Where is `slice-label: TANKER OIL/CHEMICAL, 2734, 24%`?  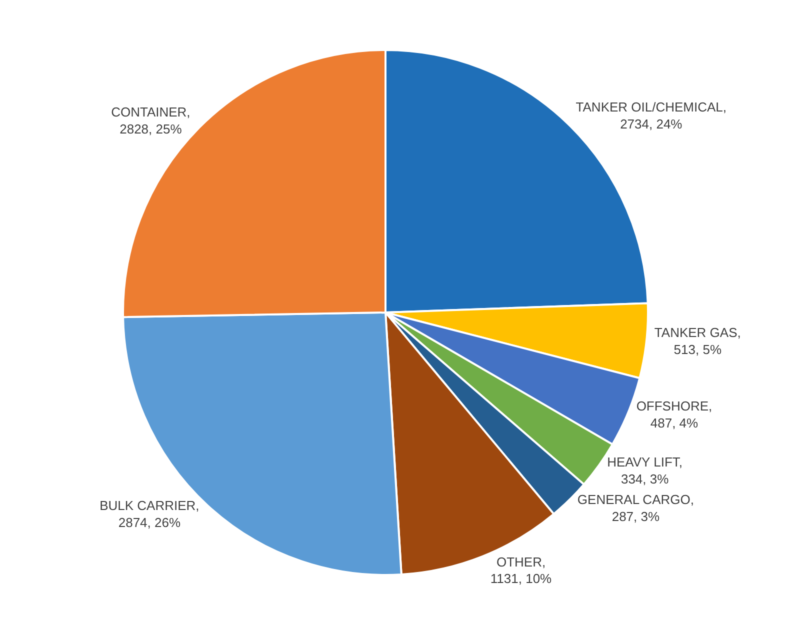 slice-label: TANKER OIL/CHEMICAL, 2734, 24% is located at coordinates (651, 115).